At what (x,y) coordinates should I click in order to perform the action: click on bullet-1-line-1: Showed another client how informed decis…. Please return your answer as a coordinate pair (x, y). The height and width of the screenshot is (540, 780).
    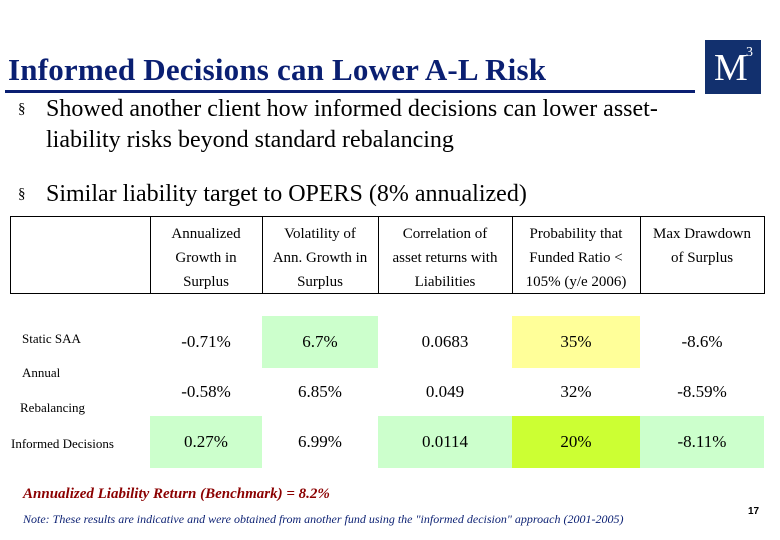
    Looking at the image, I should click on (352, 109).